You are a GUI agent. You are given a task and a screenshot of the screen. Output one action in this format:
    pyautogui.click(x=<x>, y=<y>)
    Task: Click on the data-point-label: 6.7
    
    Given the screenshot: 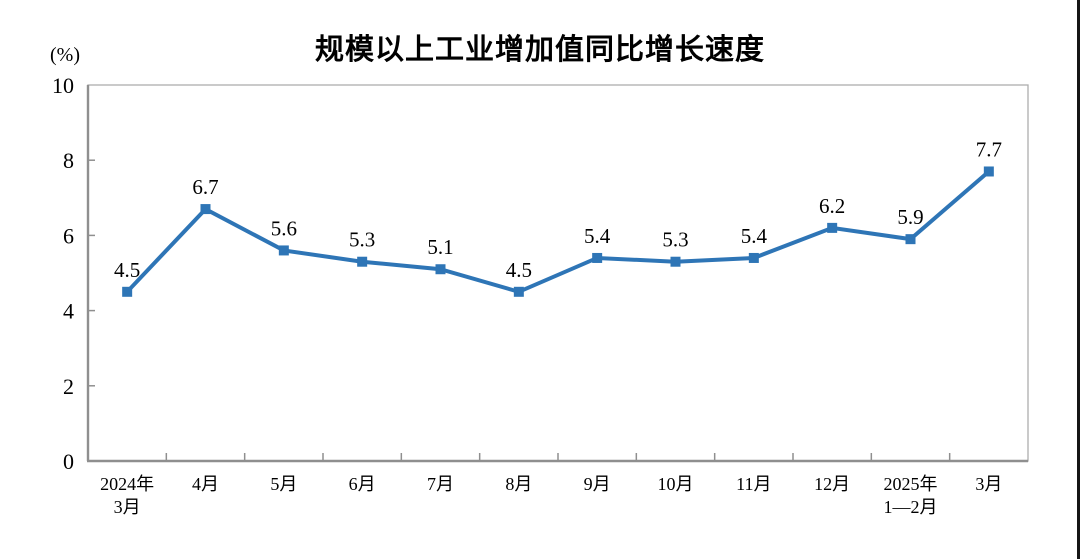 What is the action you would take?
    pyautogui.click(x=205, y=187)
    